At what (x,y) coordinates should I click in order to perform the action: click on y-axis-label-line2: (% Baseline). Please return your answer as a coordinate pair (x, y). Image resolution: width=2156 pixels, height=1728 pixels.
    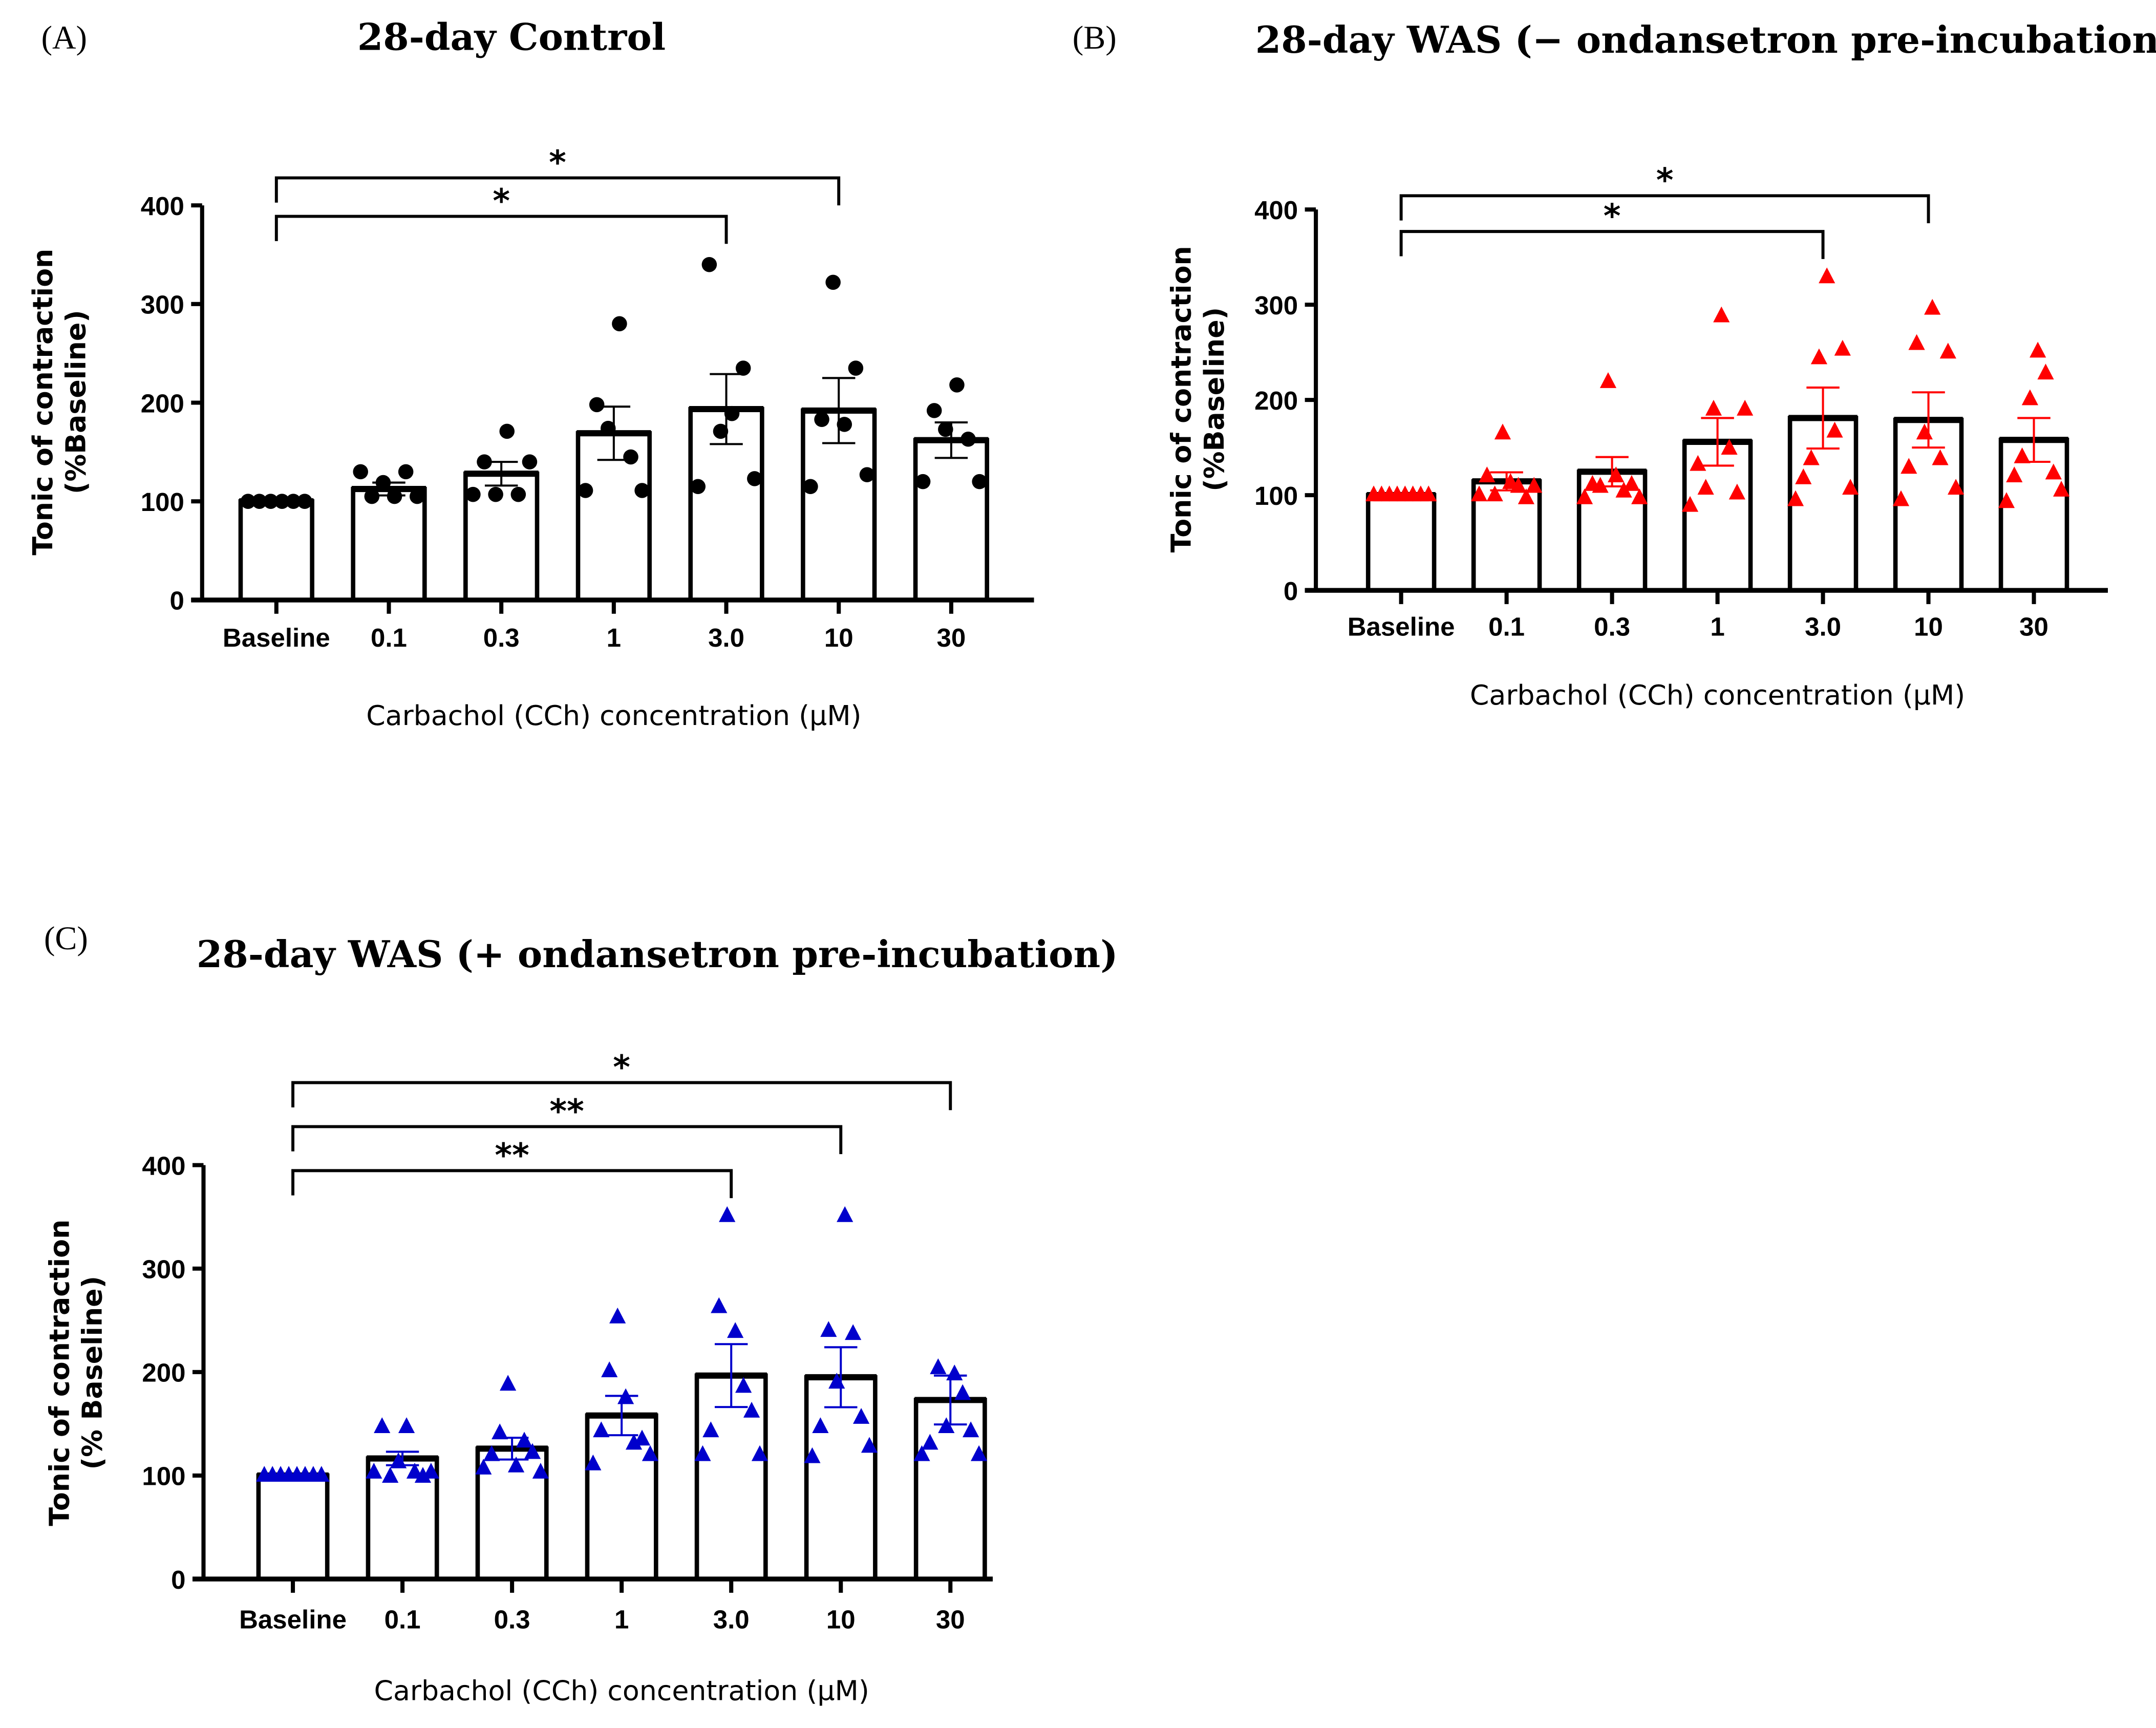
    Looking at the image, I should click on (92, 1373).